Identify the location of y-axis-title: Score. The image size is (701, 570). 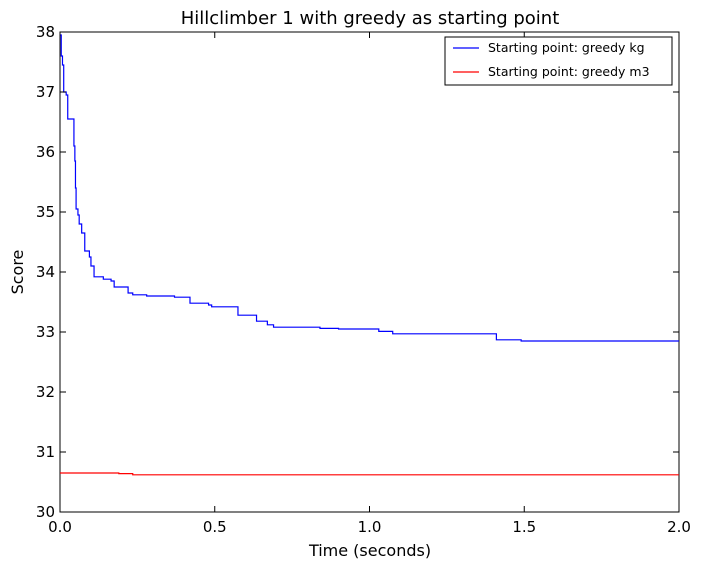
(17, 272).